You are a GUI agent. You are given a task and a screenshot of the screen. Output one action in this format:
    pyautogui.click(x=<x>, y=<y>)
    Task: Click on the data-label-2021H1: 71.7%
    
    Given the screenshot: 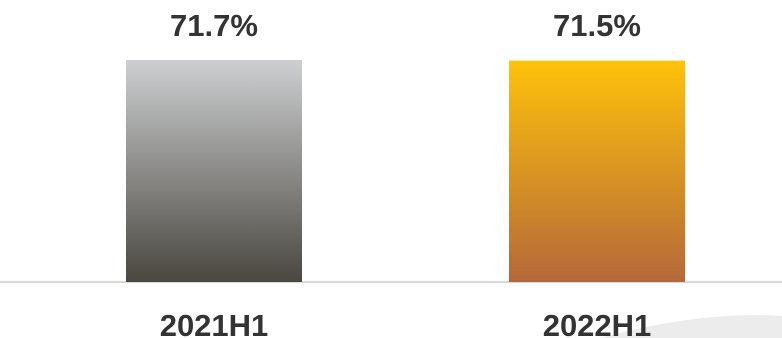 What is the action you would take?
    pyautogui.click(x=214, y=25)
    